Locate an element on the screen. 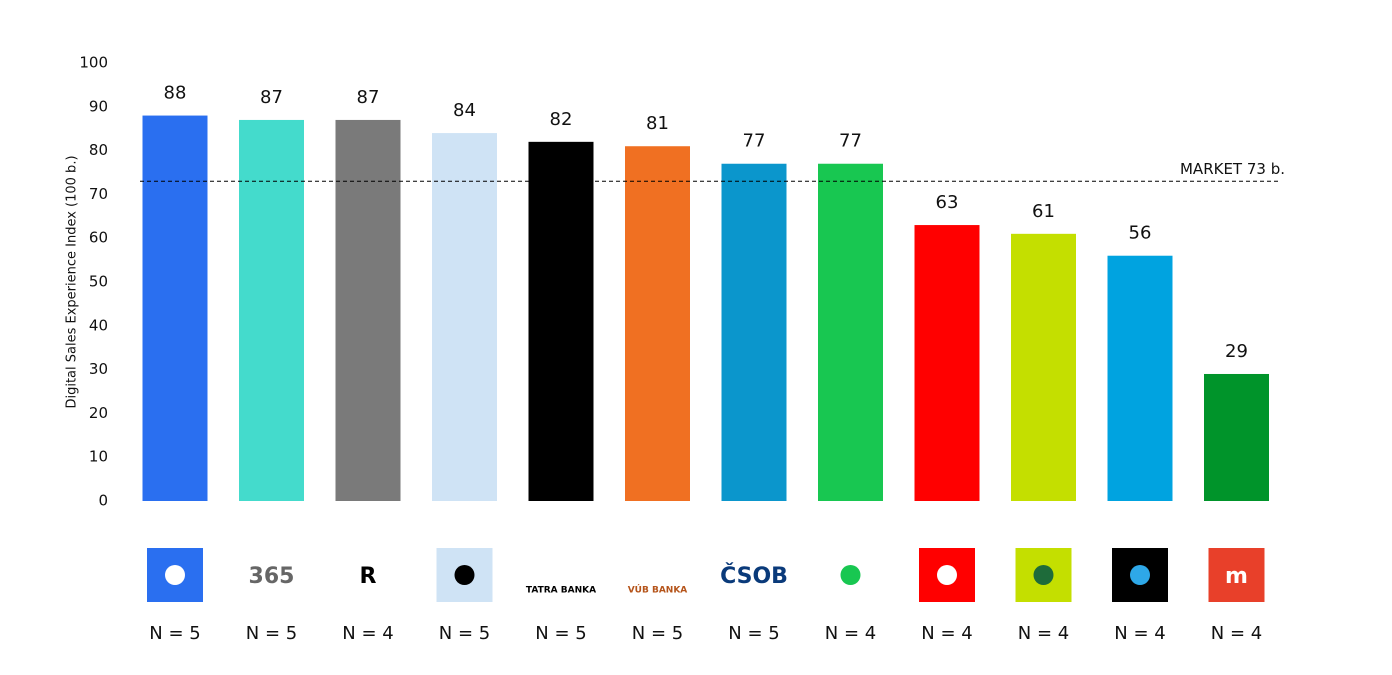 The width and height of the screenshot is (1392, 675). y-tick-label: 70 is located at coordinates (98, 194).